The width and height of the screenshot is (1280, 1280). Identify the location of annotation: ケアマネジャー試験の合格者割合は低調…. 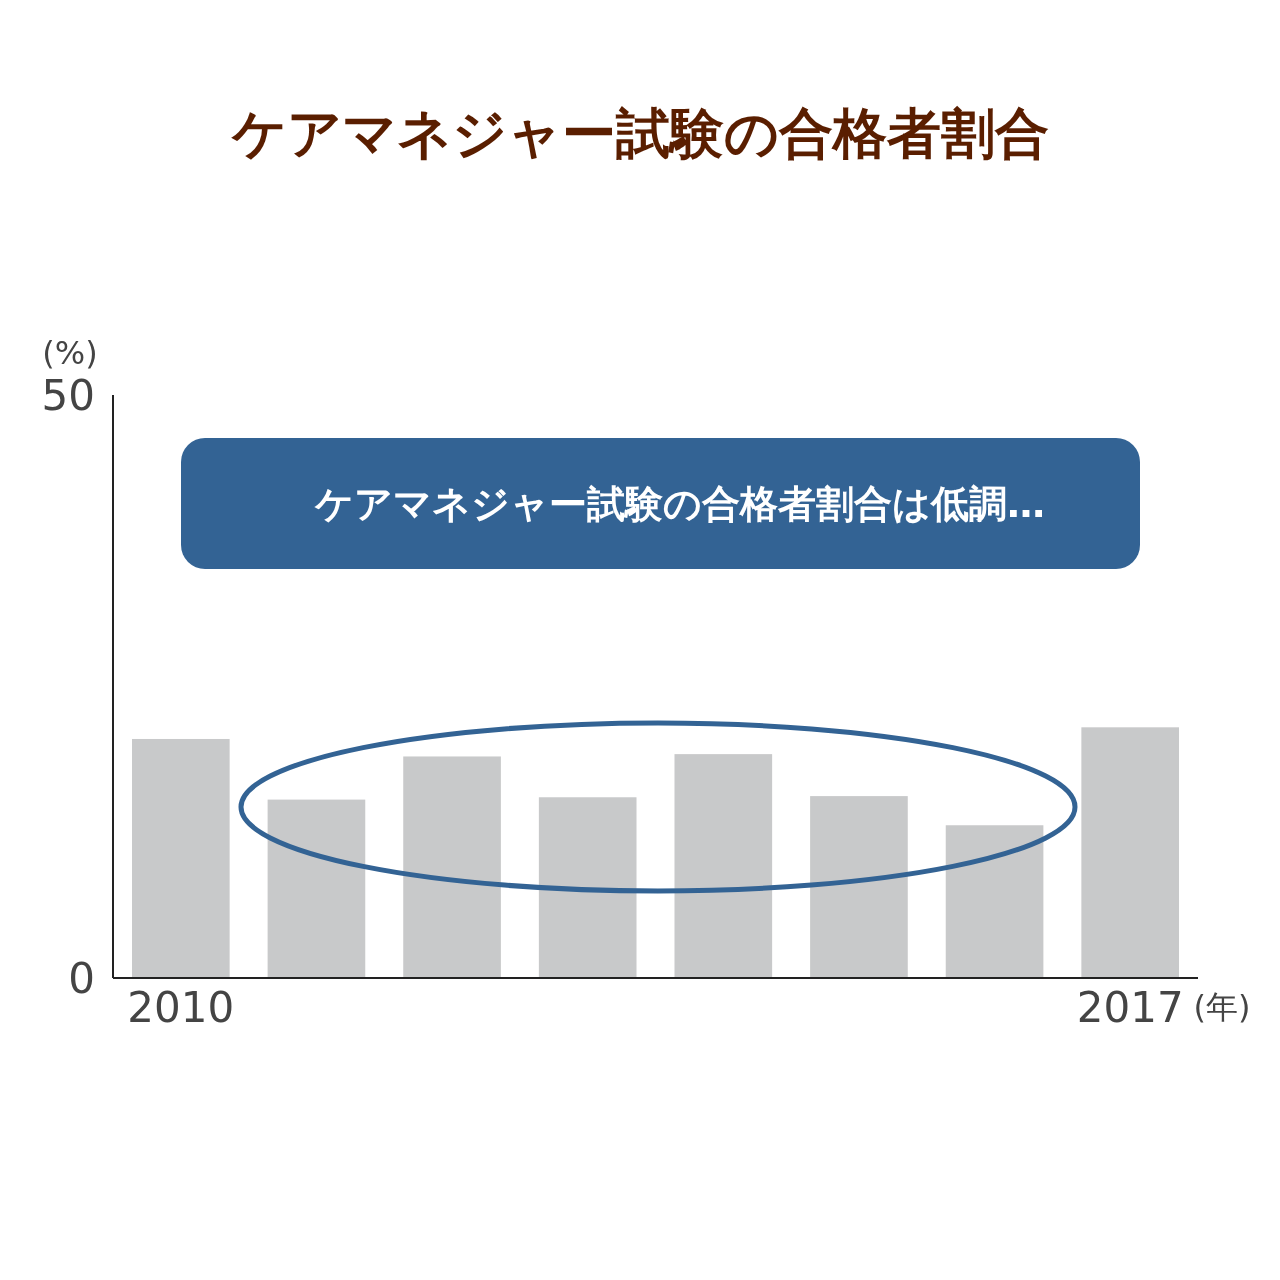
(679, 504).